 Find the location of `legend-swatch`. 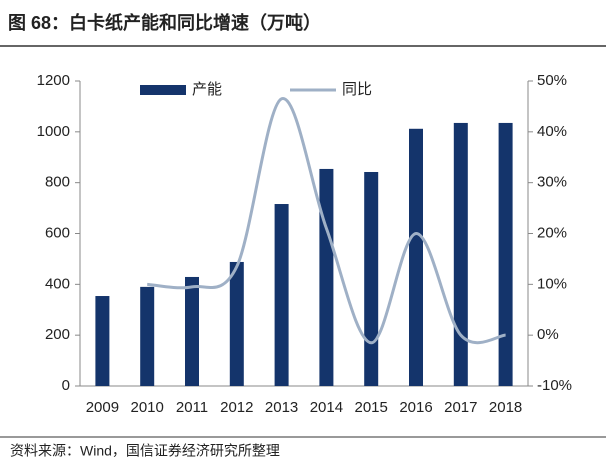

legend-swatch is located at coordinates (163, 90).